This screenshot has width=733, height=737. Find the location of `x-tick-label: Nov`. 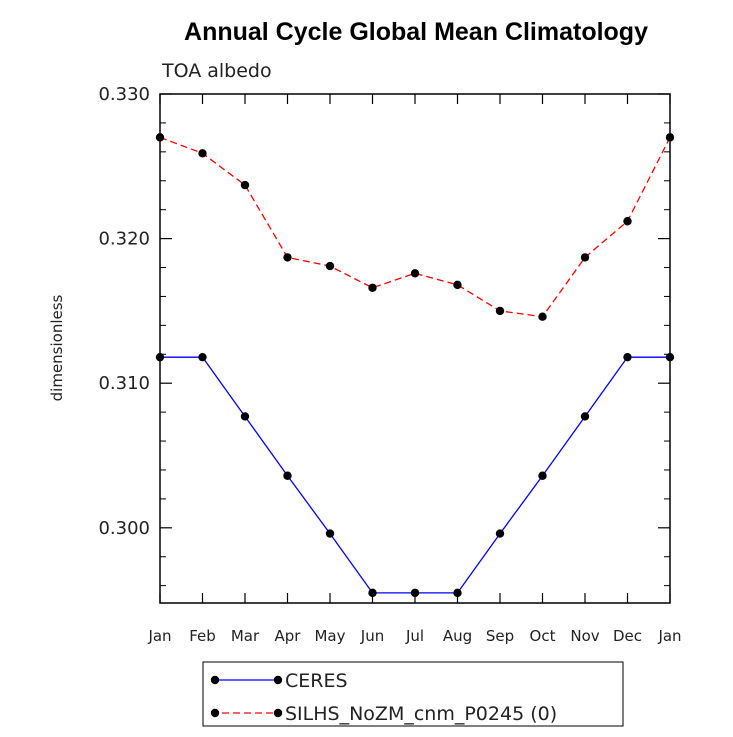

x-tick-label: Nov is located at coordinates (584, 636).